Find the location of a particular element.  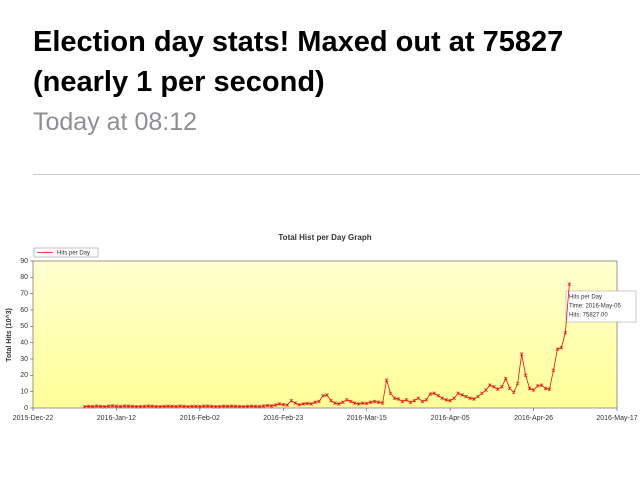

y-tick-label: 0 is located at coordinates (26, 408).